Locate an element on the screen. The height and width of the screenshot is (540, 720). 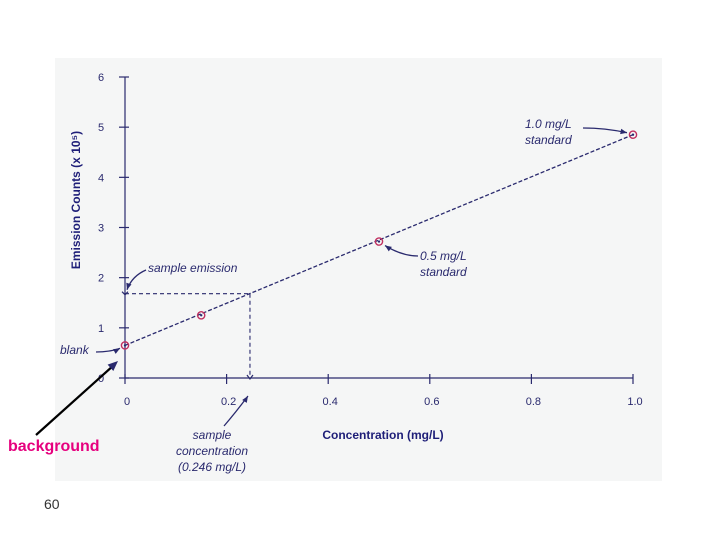
x-tick-label: 0.6 is located at coordinates (431, 402).